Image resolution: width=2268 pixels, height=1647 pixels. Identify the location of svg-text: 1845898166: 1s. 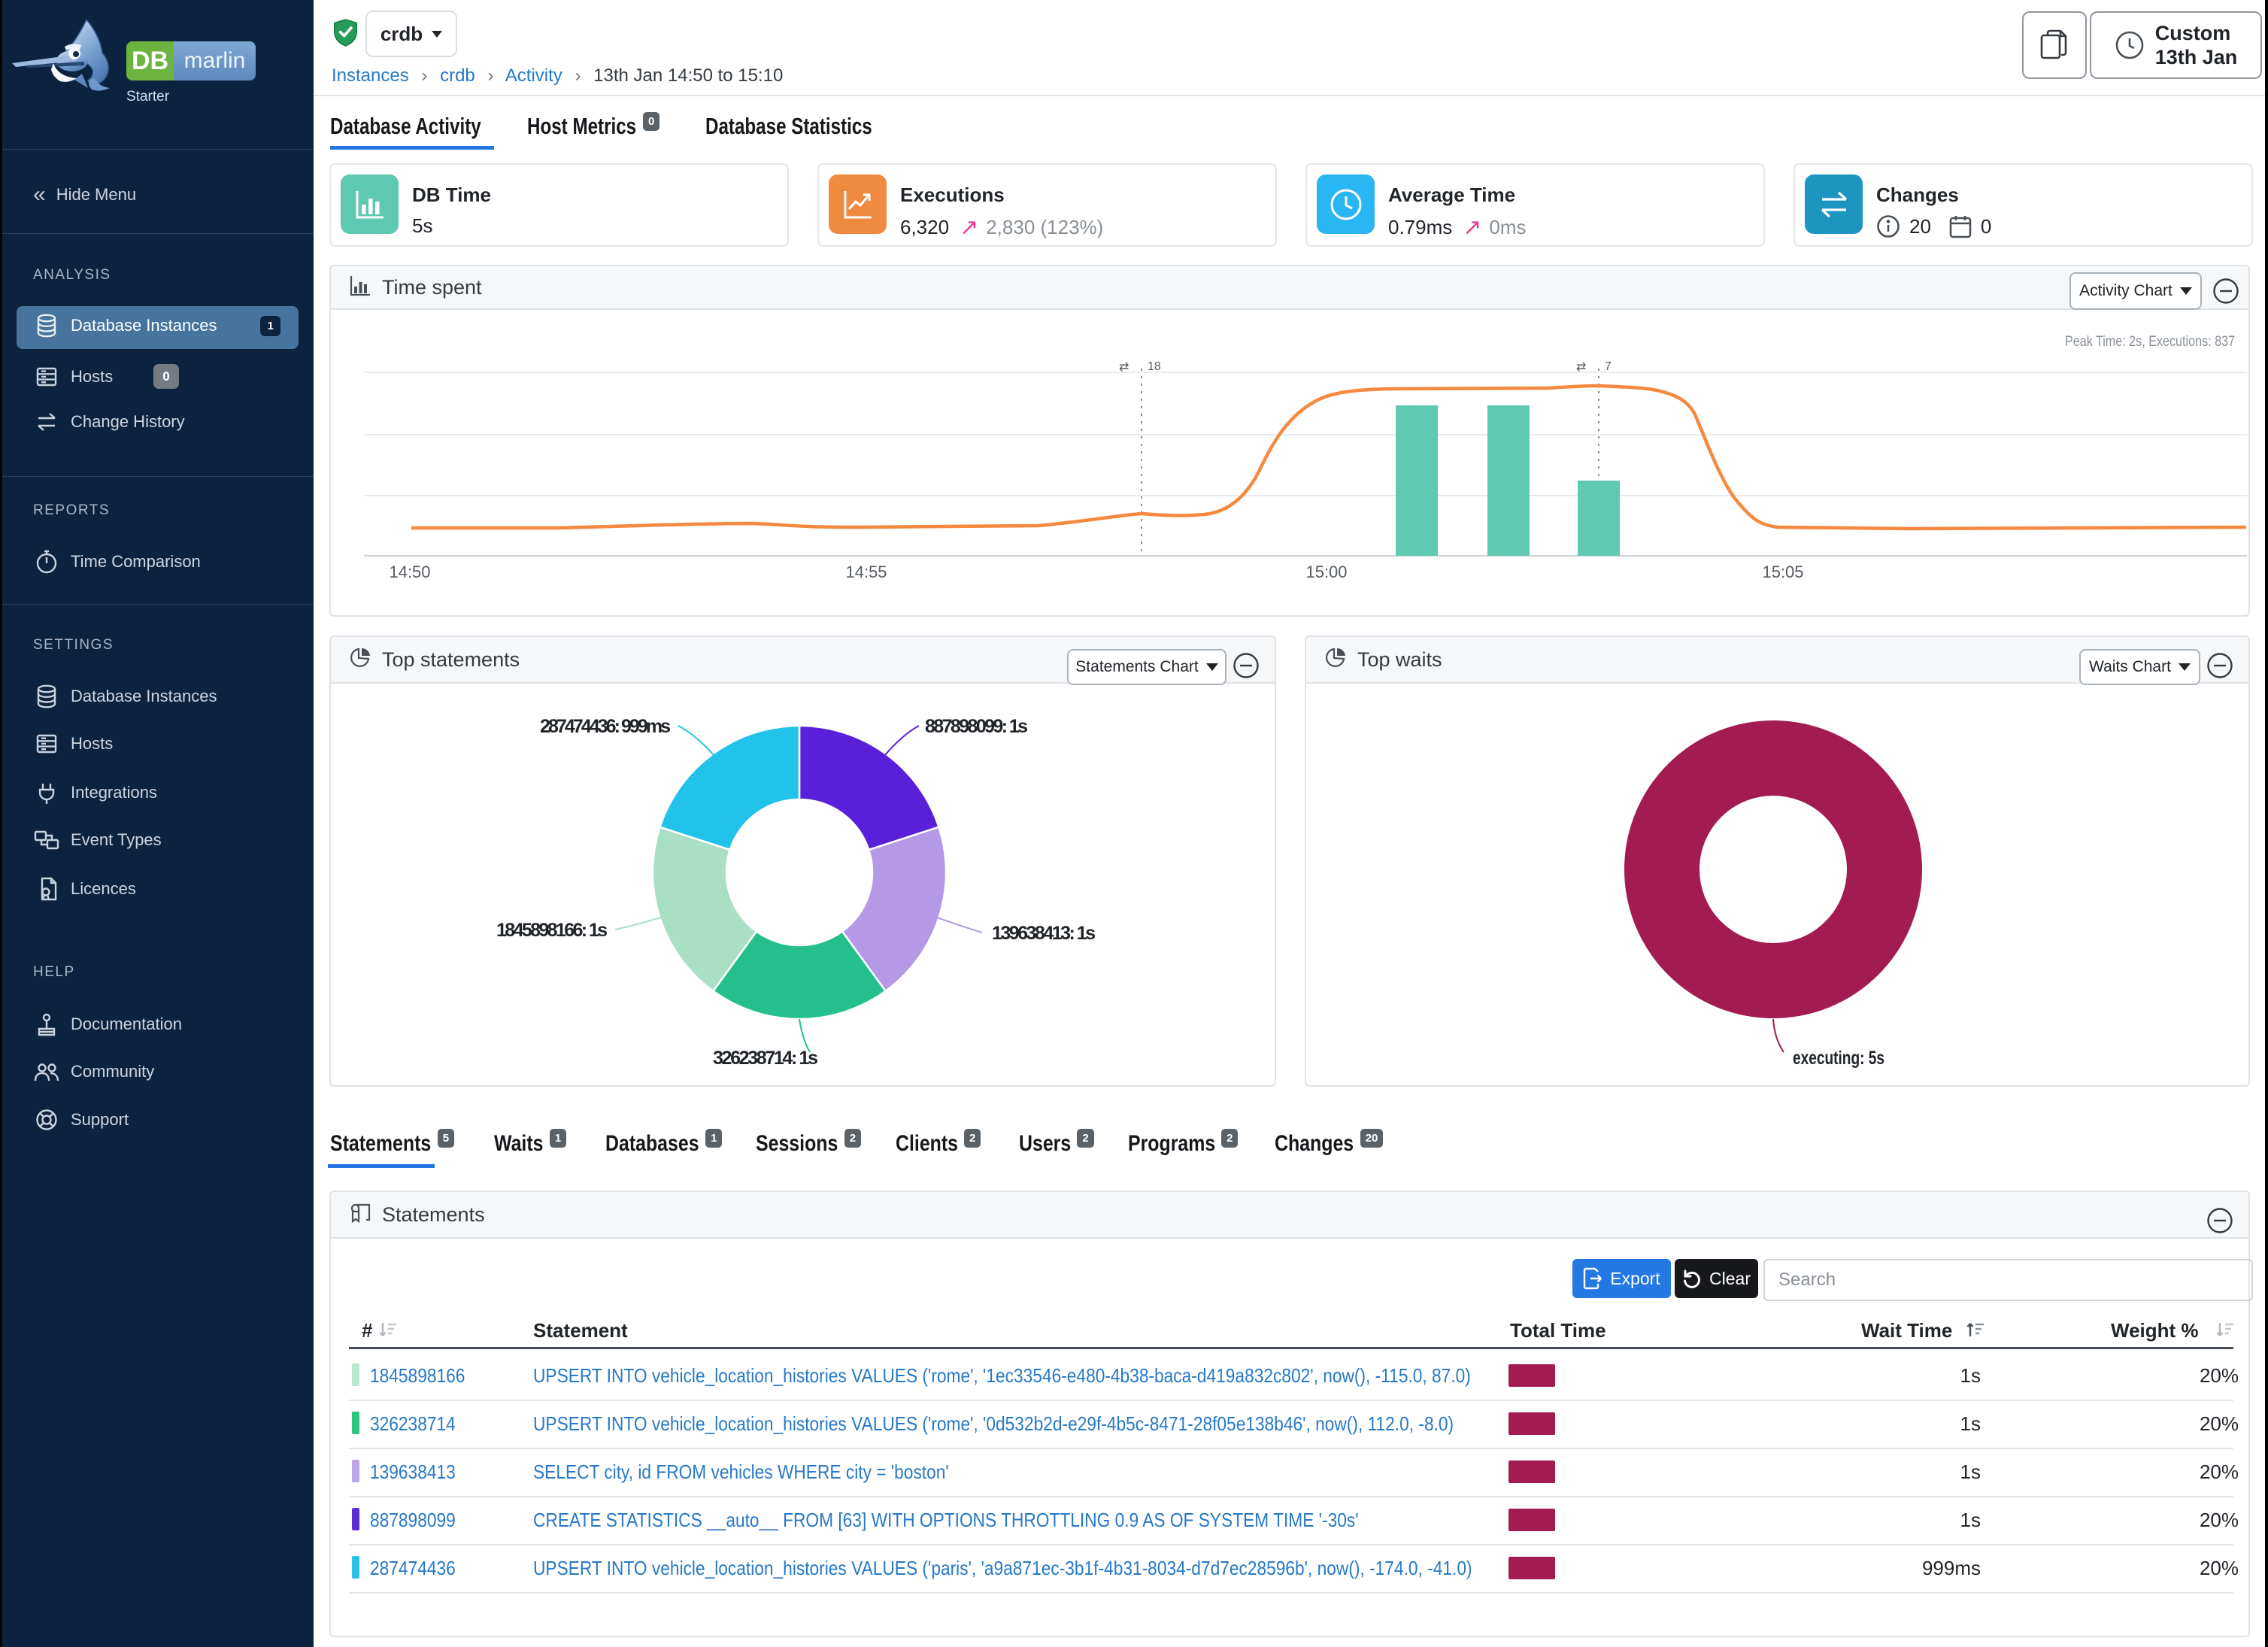
(552, 930).